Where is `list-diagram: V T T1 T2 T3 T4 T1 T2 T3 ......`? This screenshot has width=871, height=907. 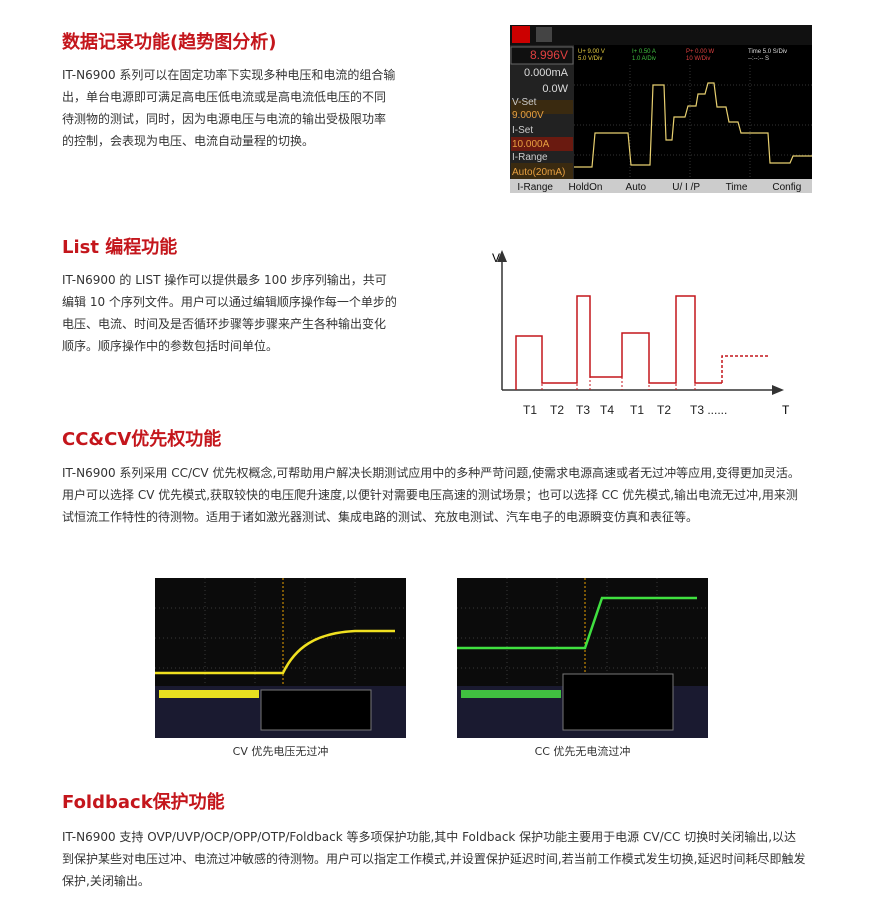 list-diagram: V T T1 T2 T3 T4 T1 T2 T3 ...... is located at coordinates (641, 333).